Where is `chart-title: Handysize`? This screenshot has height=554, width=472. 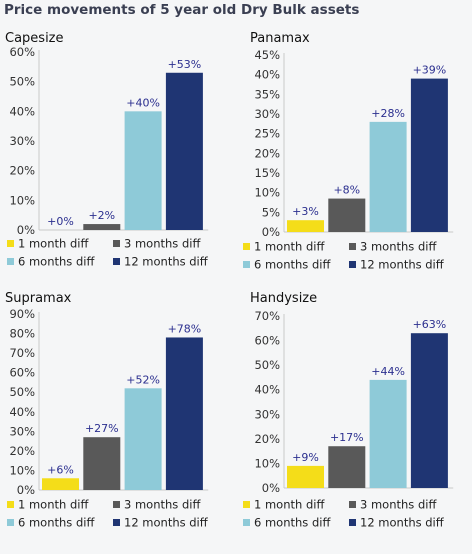
chart-title: Handysize is located at coordinates (283, 298).